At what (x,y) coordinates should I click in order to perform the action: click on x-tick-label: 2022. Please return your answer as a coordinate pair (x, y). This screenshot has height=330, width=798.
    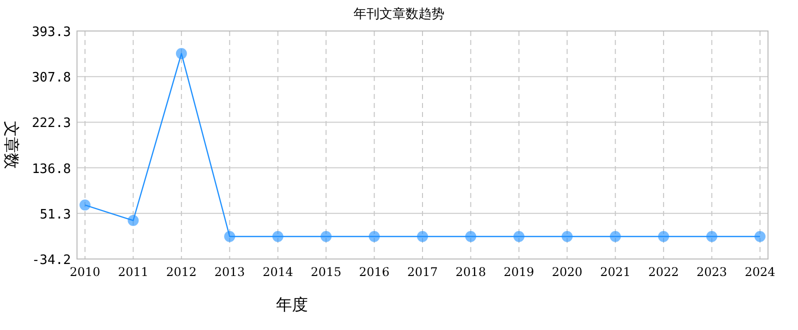
    Looking at the image, I should click on (663, 272).